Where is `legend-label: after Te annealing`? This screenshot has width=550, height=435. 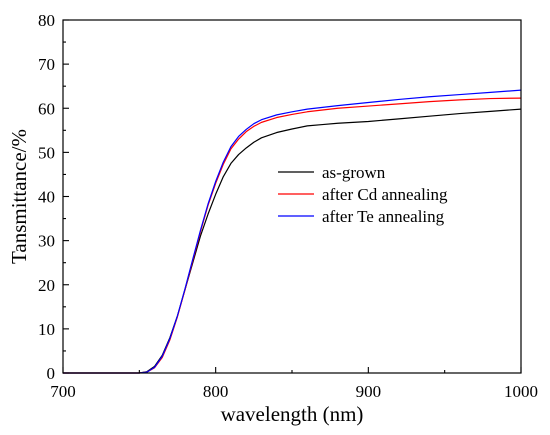
legend-label: after Te annealing is located at coordinates (383, 216).